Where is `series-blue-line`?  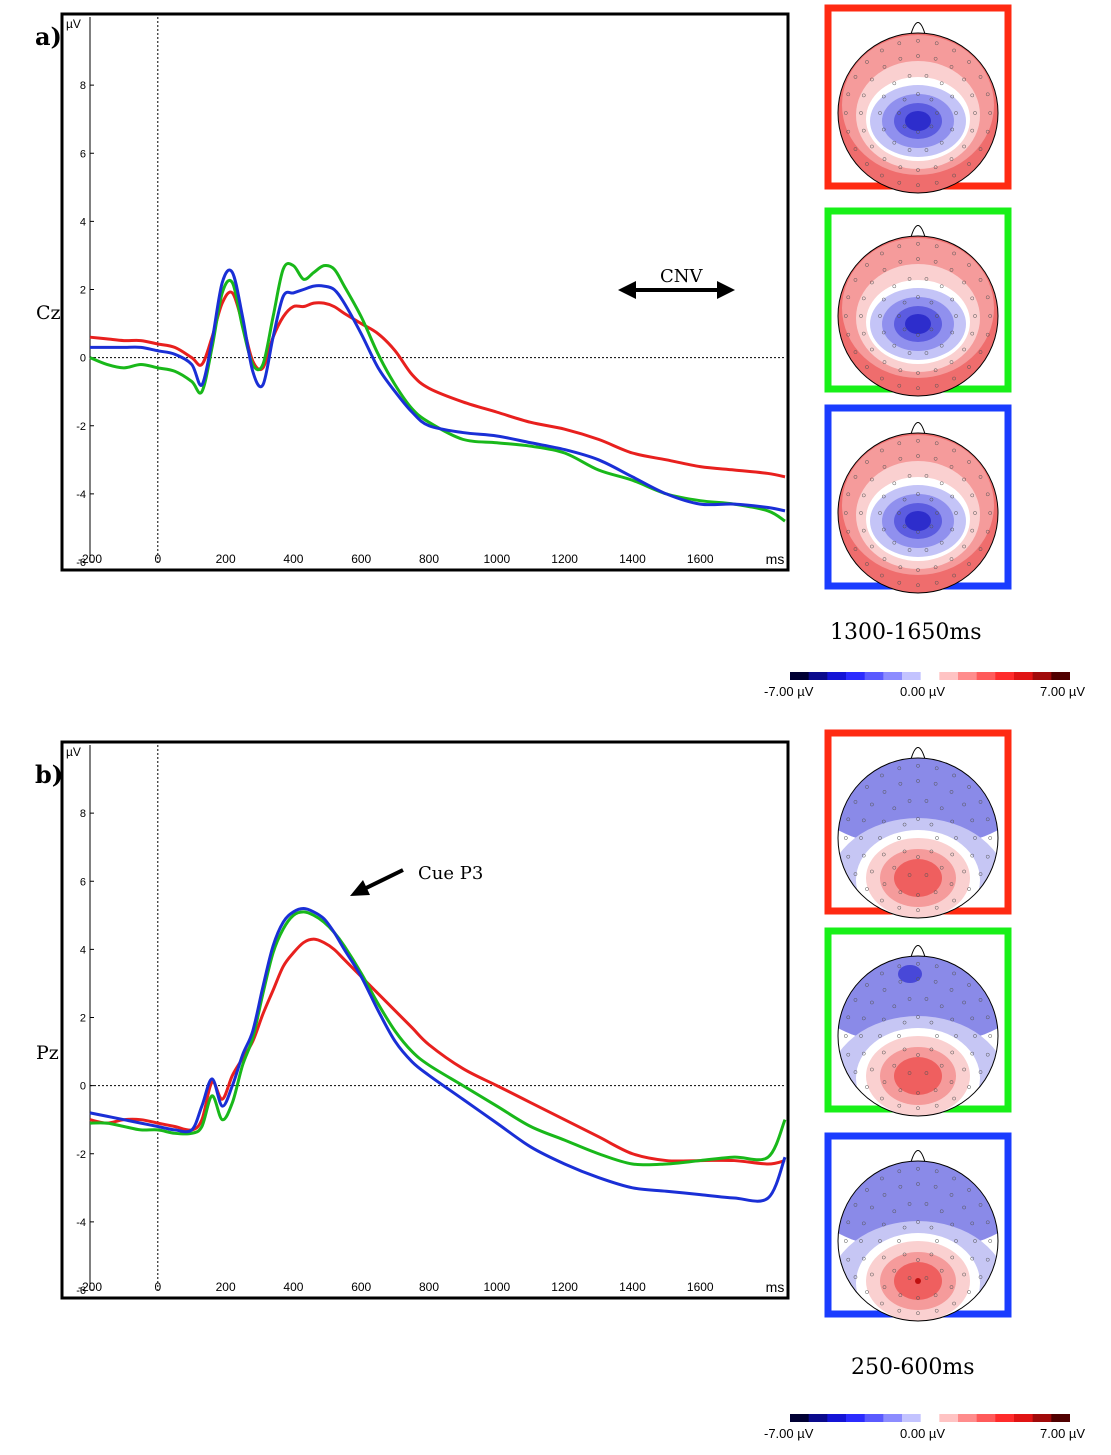
series-blue-line is located at coordinates (438, 390).